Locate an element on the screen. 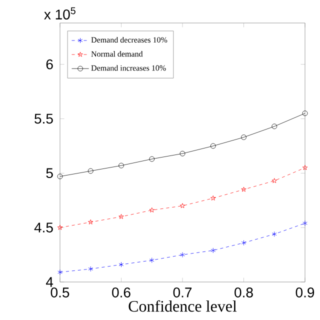  x-tick-label: 0.7 is located at coordinates (182, 293).